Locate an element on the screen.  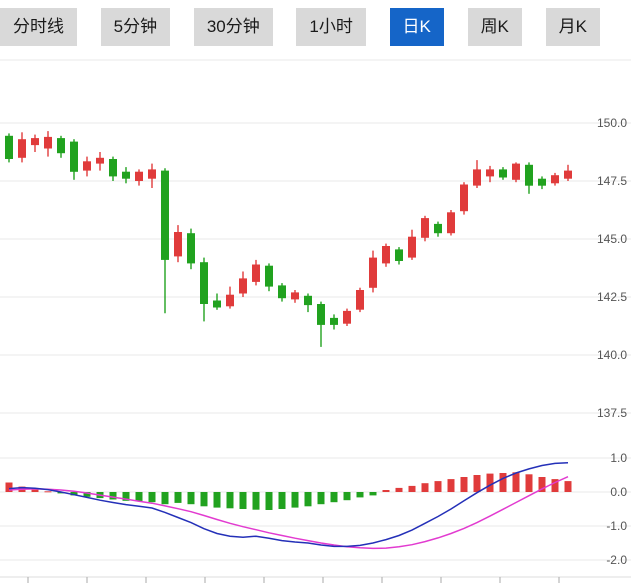
price-axis-label: 137.5 is located at coordinates (612, 413).